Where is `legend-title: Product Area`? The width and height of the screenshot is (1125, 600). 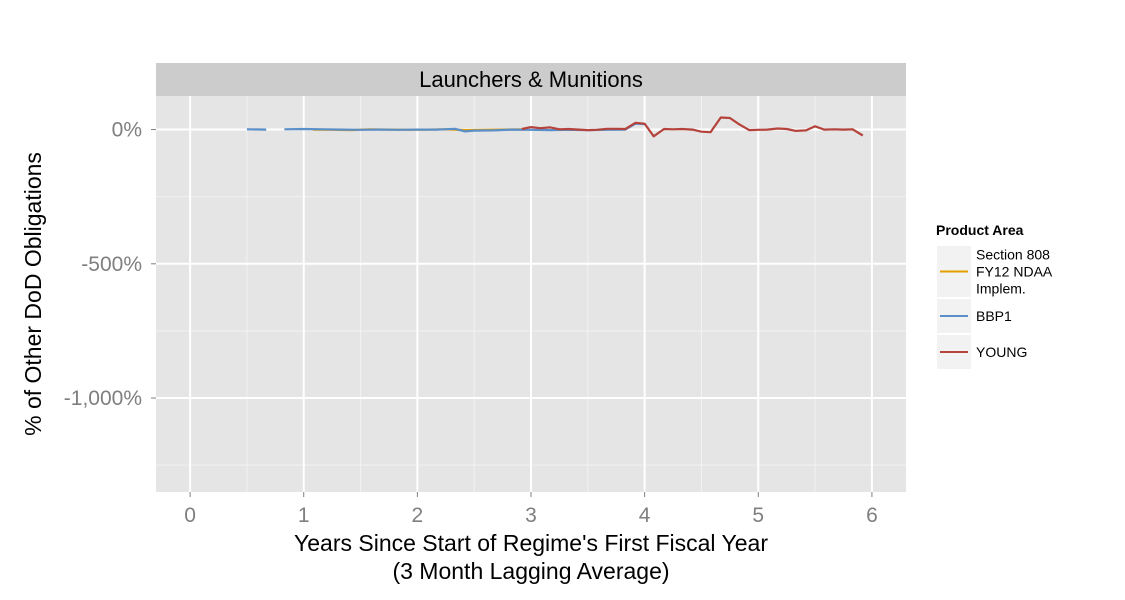
legend-title: Product Area is located at coordinates (980, 230).